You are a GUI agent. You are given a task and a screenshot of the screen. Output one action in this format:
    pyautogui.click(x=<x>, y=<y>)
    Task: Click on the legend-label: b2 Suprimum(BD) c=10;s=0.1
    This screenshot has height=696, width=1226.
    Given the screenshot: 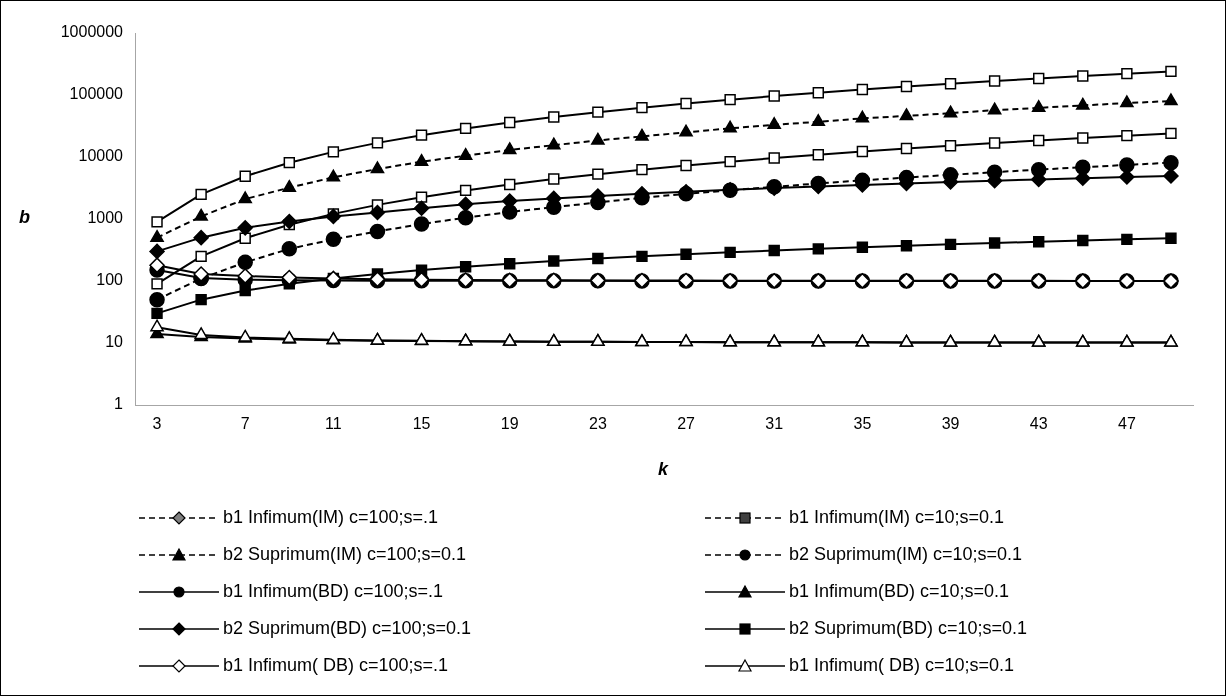 What is the action you would take?
    pyautogui.click(x=908, y=628)
    